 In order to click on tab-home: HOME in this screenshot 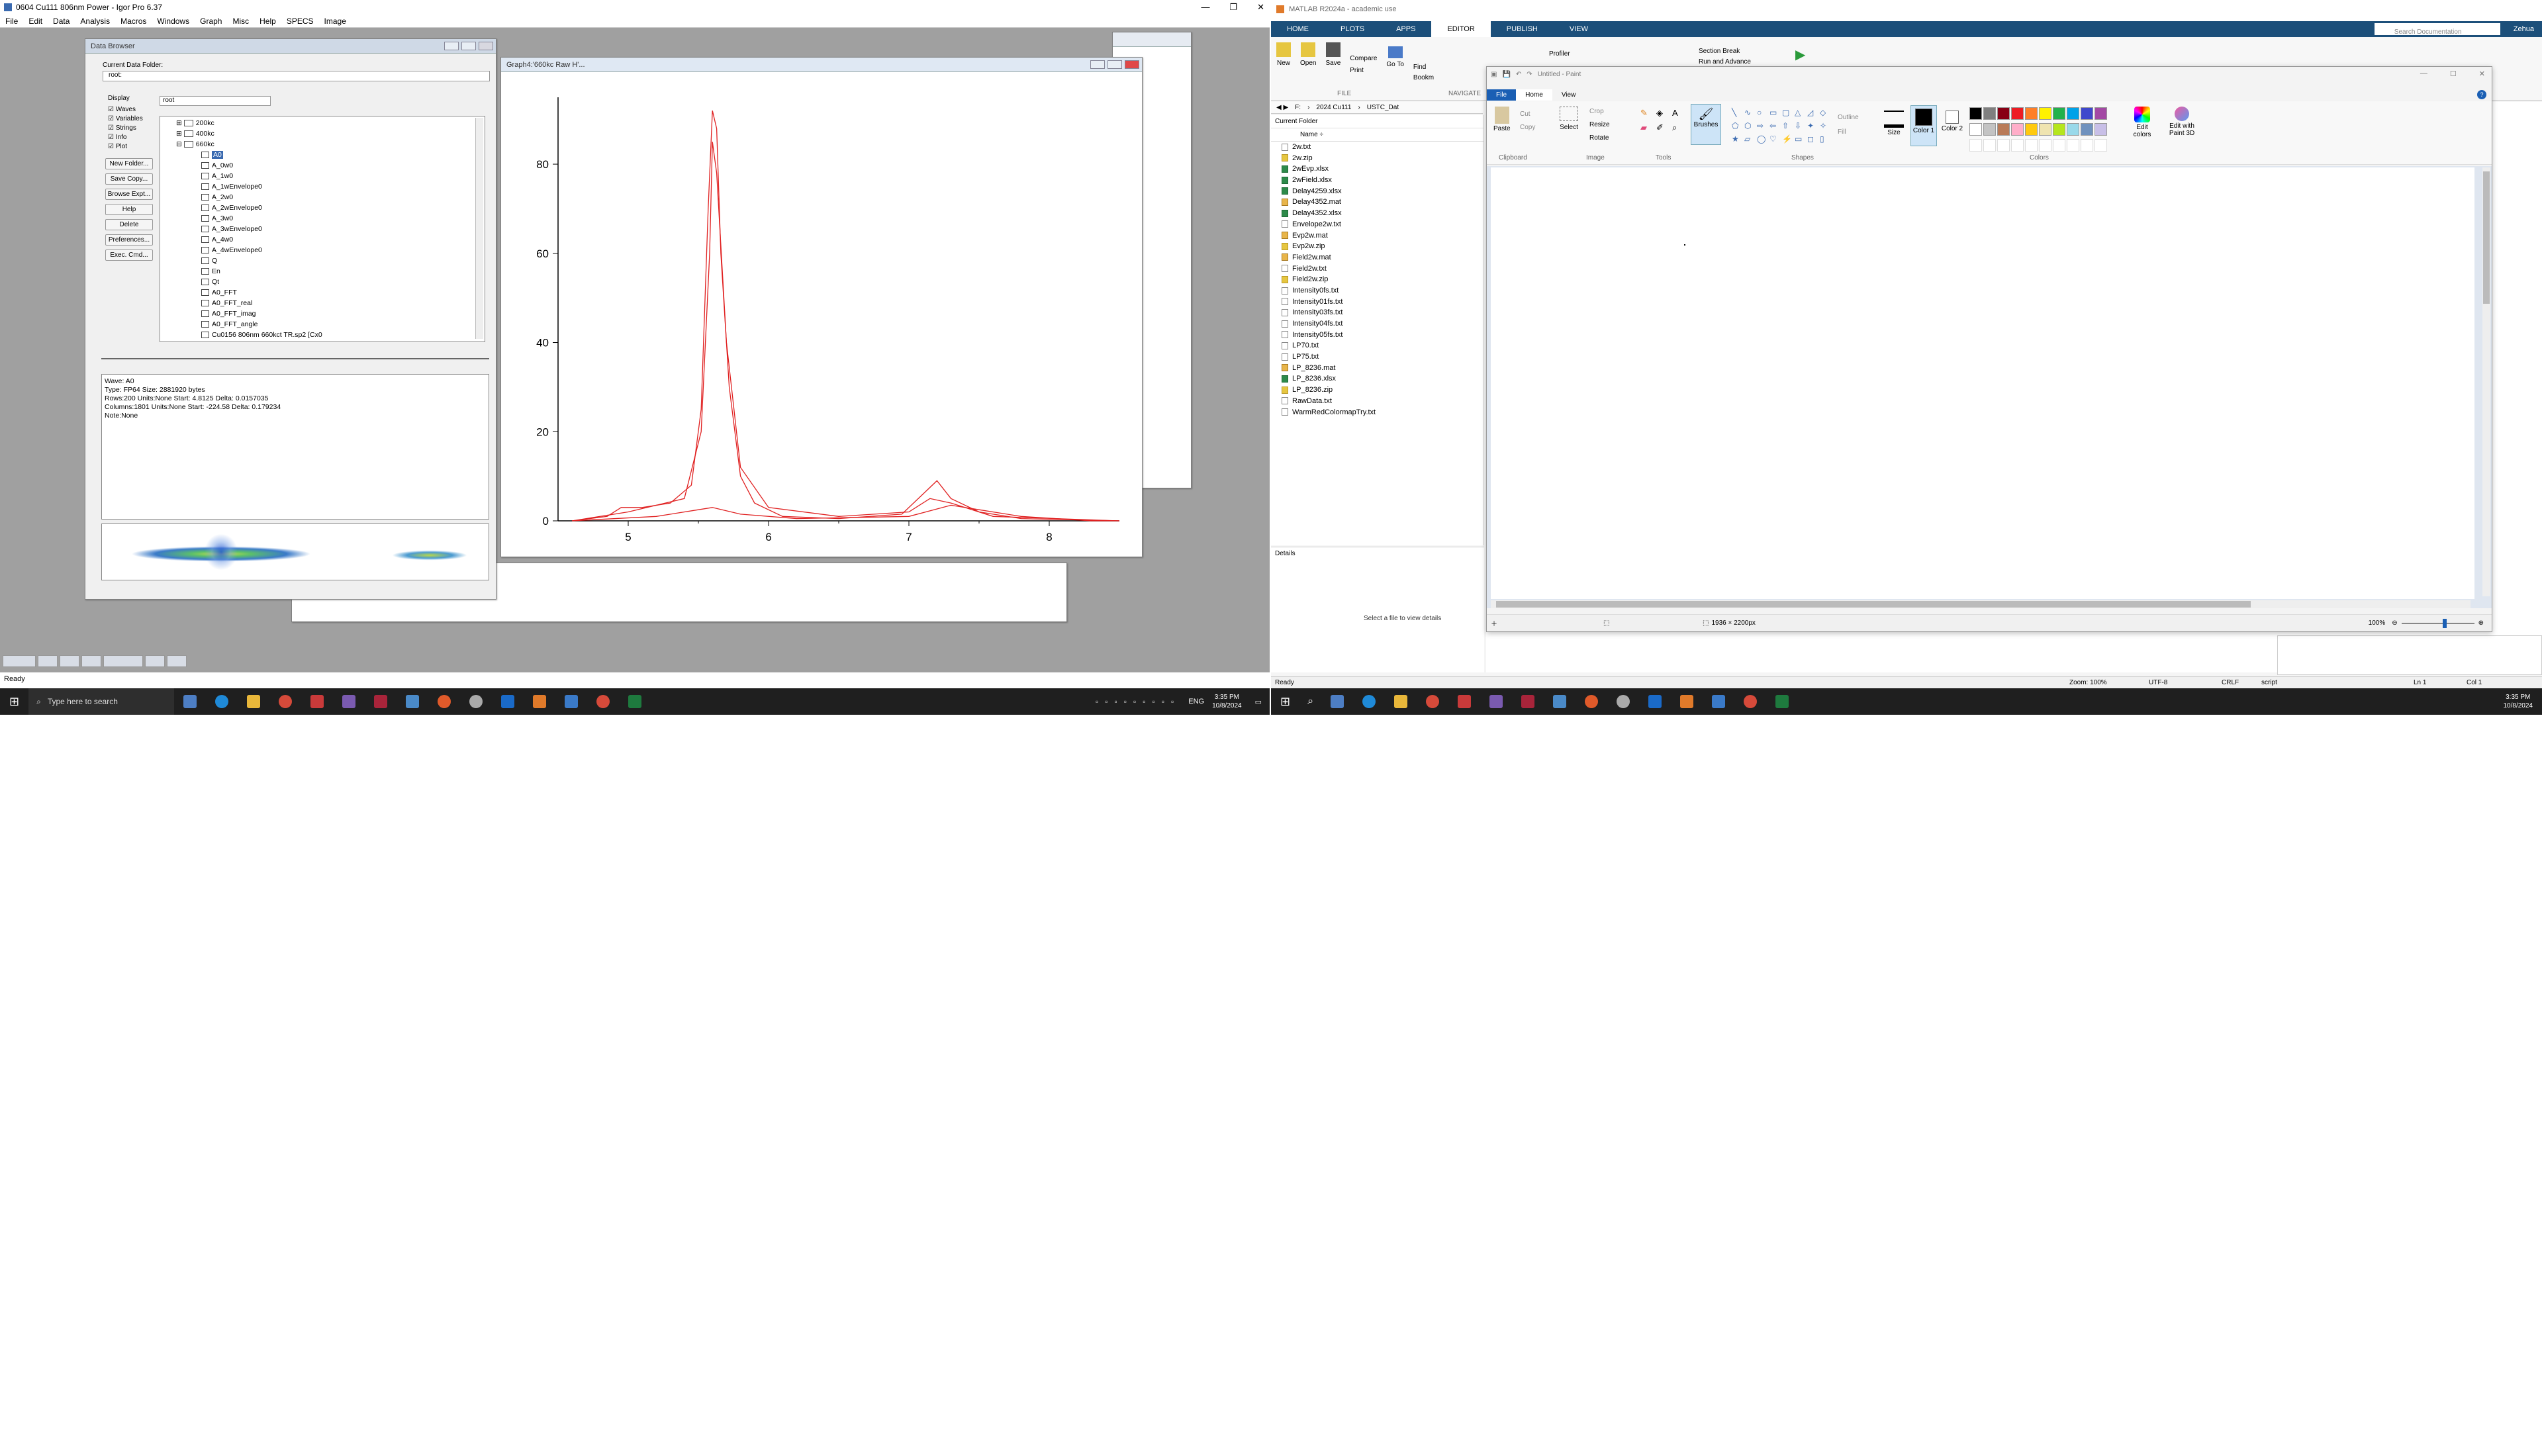, I will do `click(1298, 29)`.